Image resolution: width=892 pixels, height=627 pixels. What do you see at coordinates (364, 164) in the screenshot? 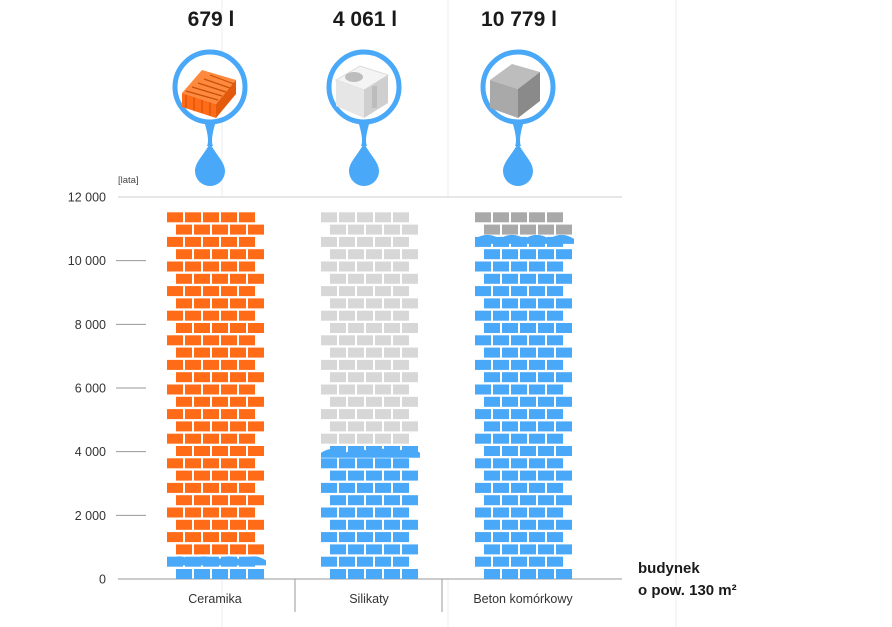
I see `water-drop-icon` at bounding box center [364, 164].